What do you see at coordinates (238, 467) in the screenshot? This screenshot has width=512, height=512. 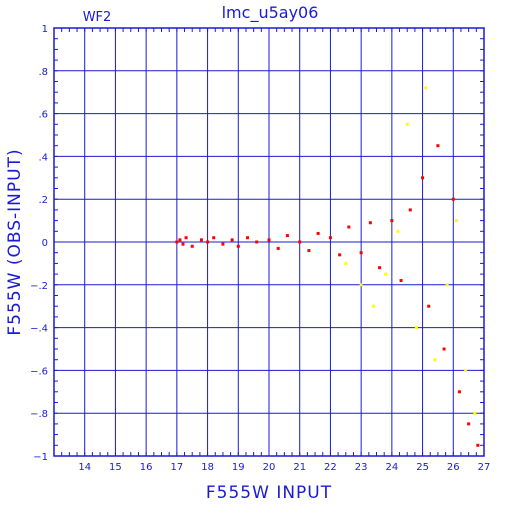 I see `x-tick-label: 19` at bounding box center [238, 467].